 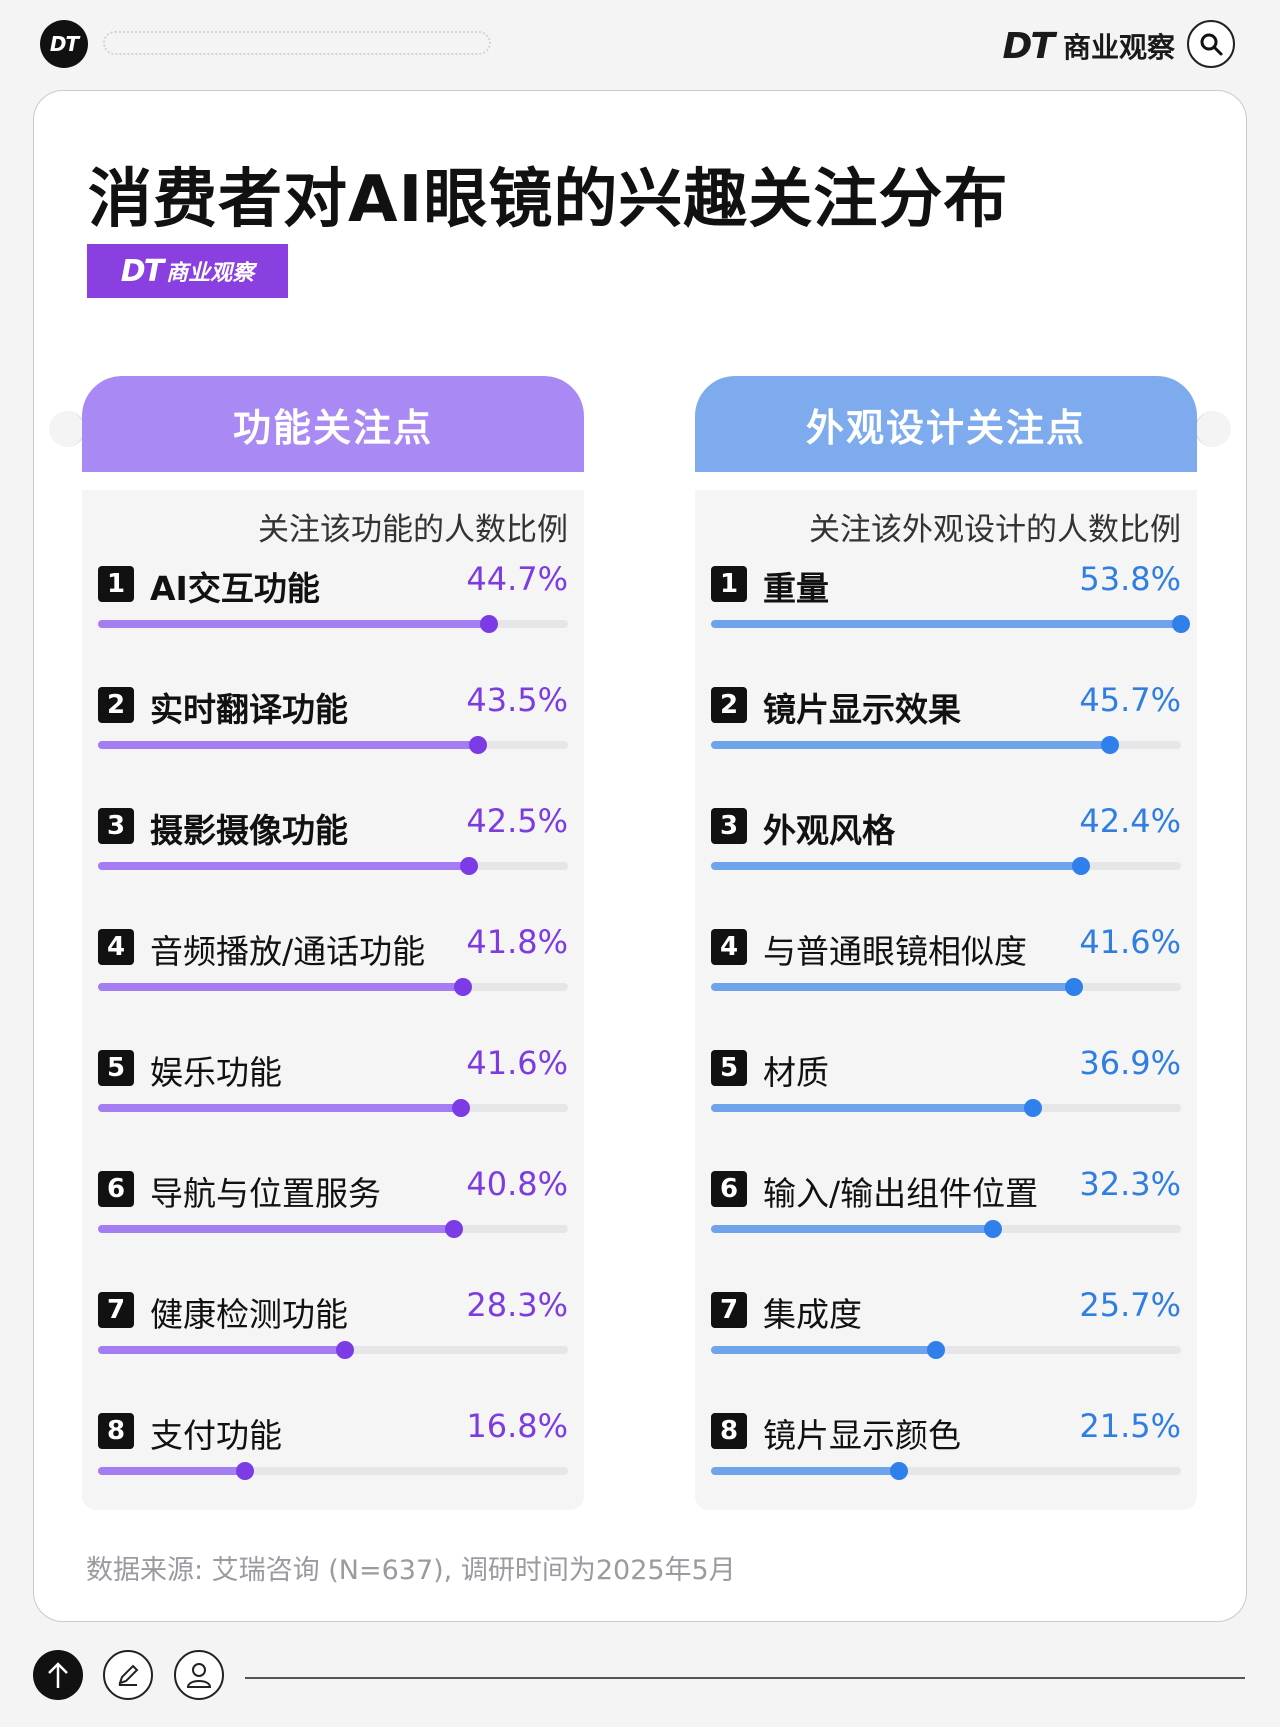 What do you see at coordinates (1211, 44) in the screenshot?
I see `search-button` at bounding box center [1211, 44].